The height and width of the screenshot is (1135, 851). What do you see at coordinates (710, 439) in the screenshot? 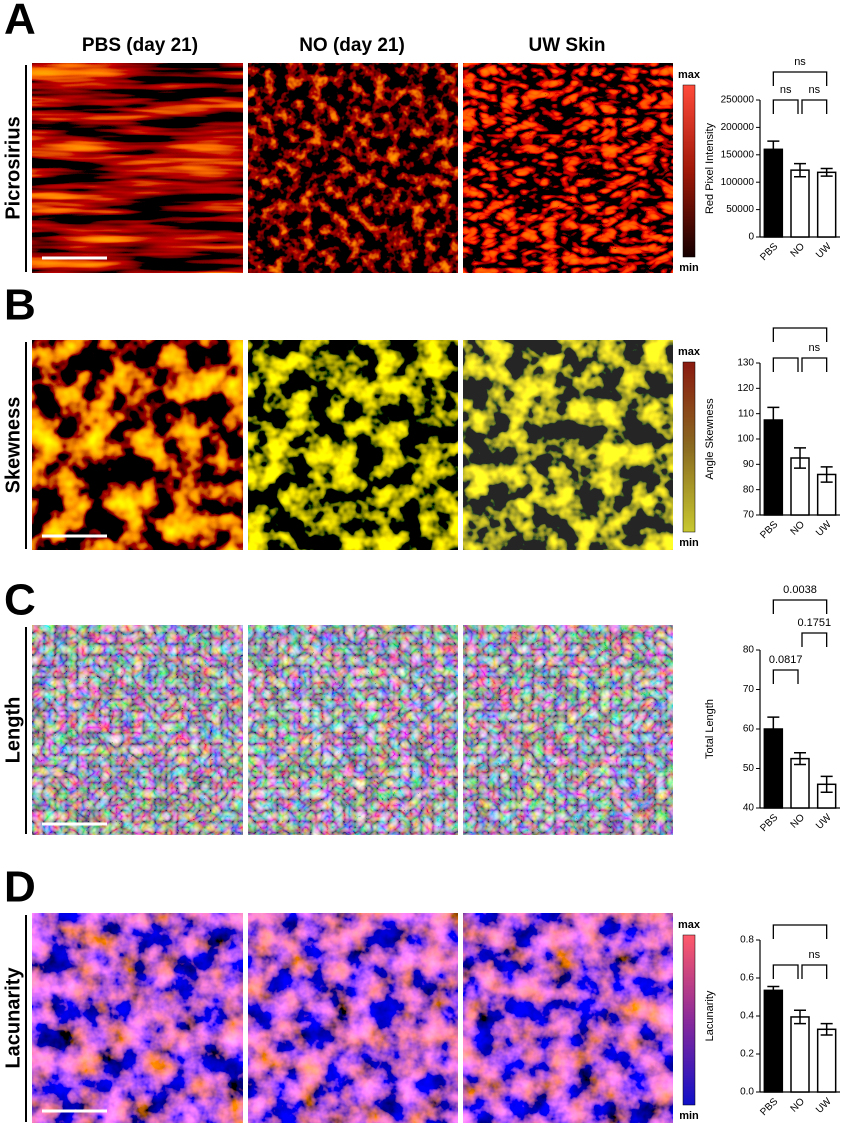
I see `y-axis-label: Angle Skewness` at bounding box center [710, 439].